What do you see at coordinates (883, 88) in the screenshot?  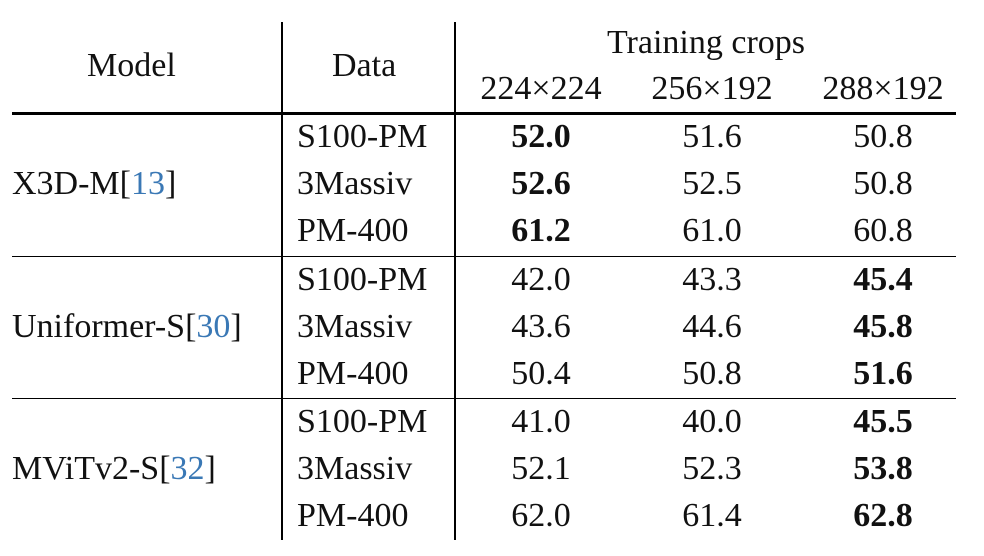 I see `header-crop-3: 288×192` at bounding box center [883, 88].